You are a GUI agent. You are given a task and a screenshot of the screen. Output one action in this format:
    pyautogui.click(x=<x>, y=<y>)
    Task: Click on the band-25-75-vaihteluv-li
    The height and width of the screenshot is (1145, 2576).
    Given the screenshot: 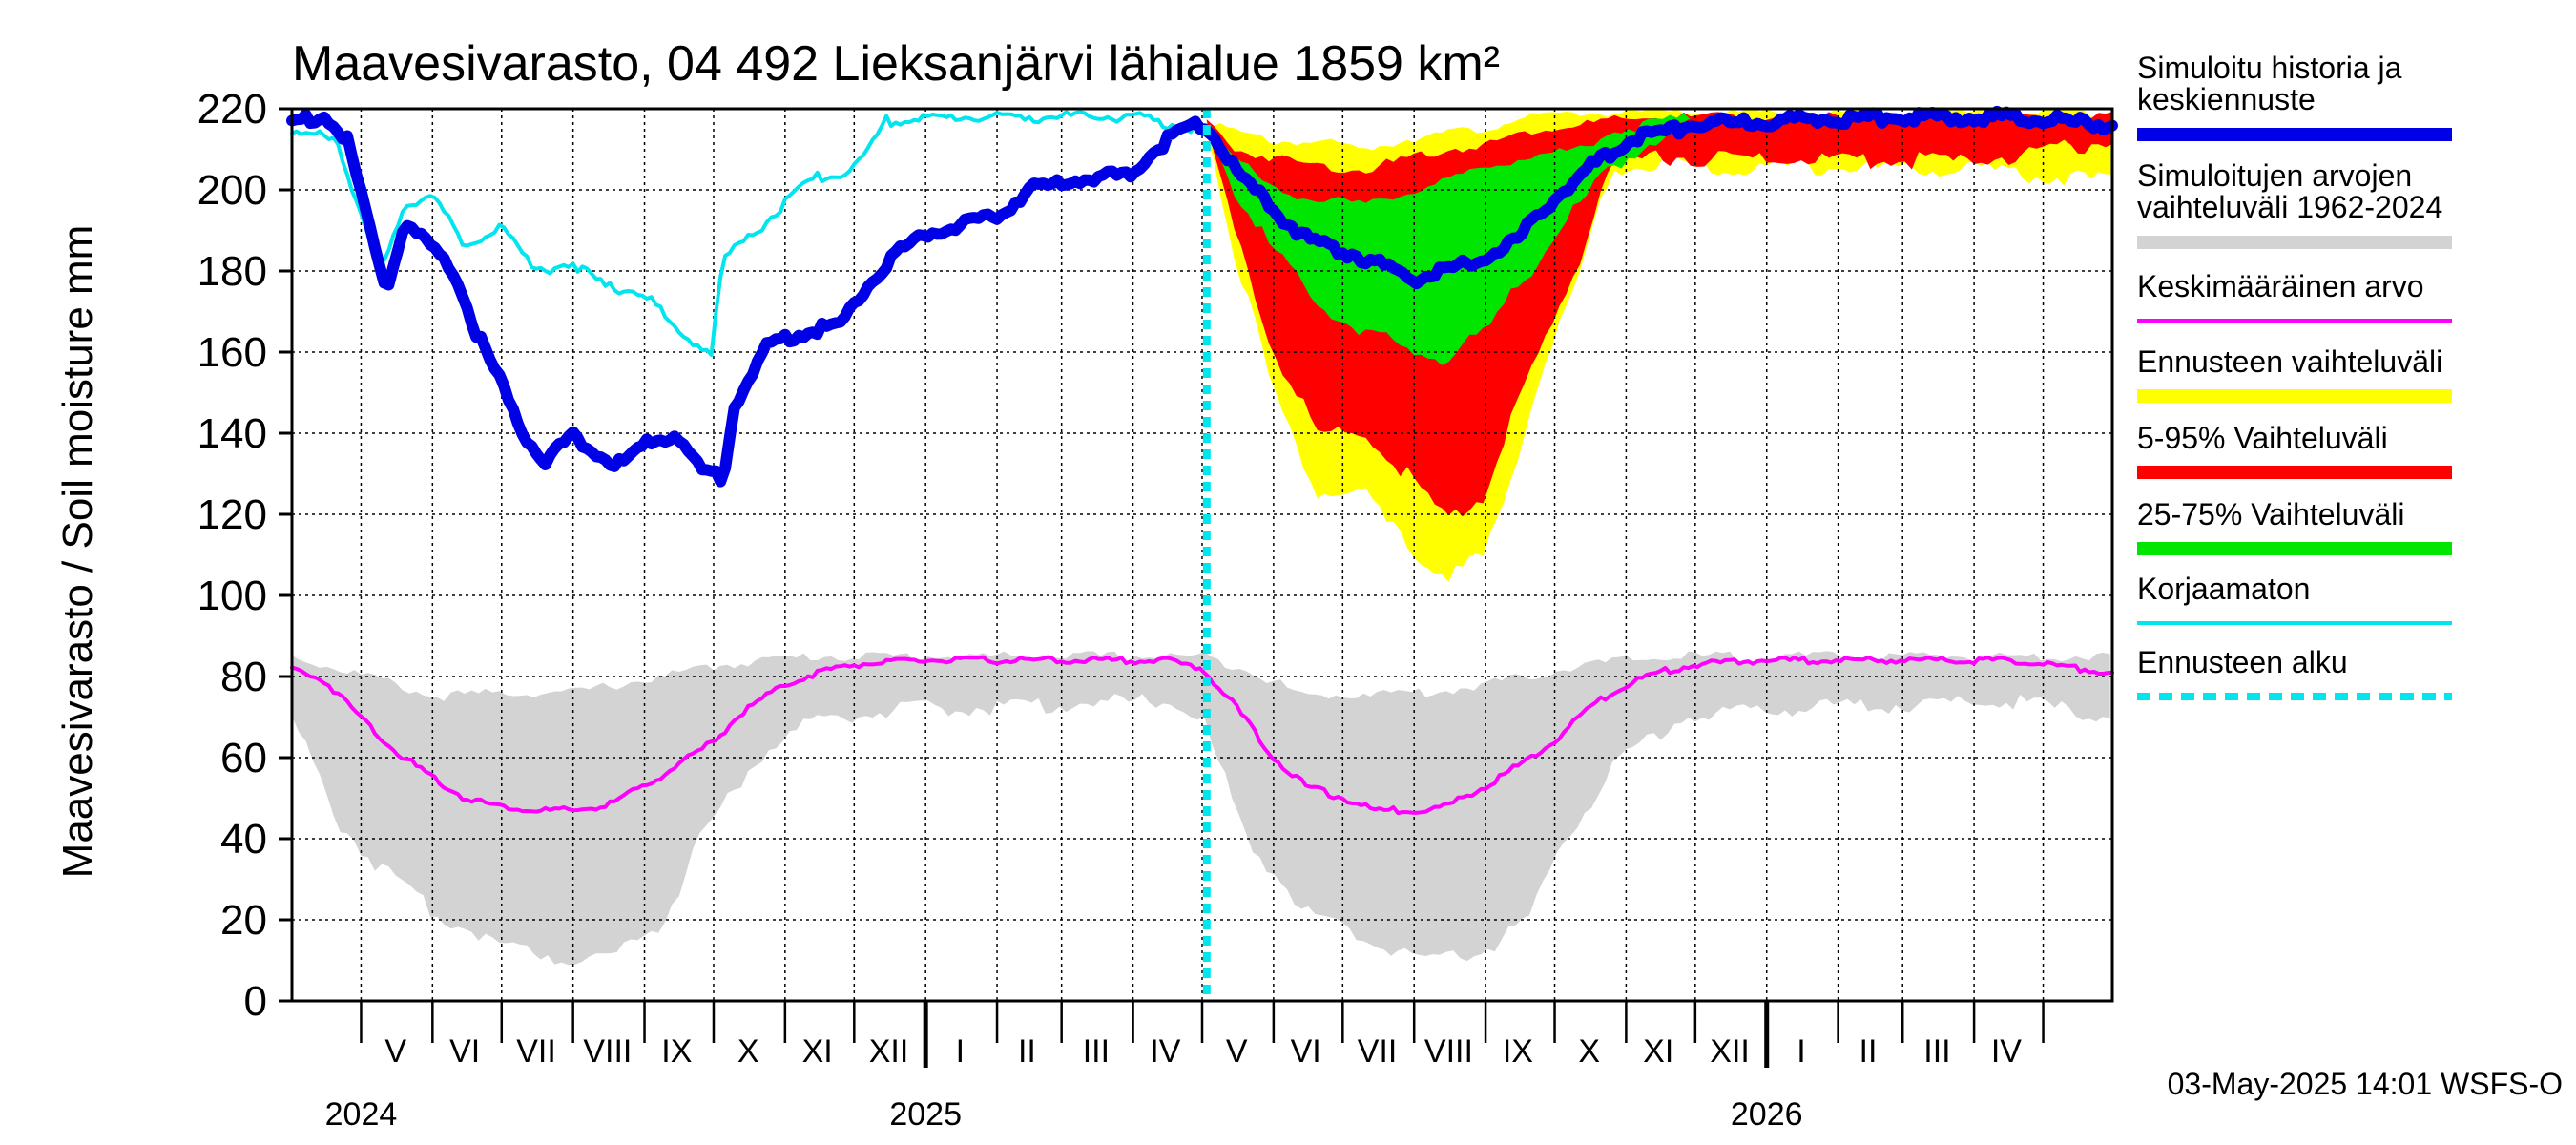 What is the action you would take?
    pyautogui.click(x=1448, y=239)
    